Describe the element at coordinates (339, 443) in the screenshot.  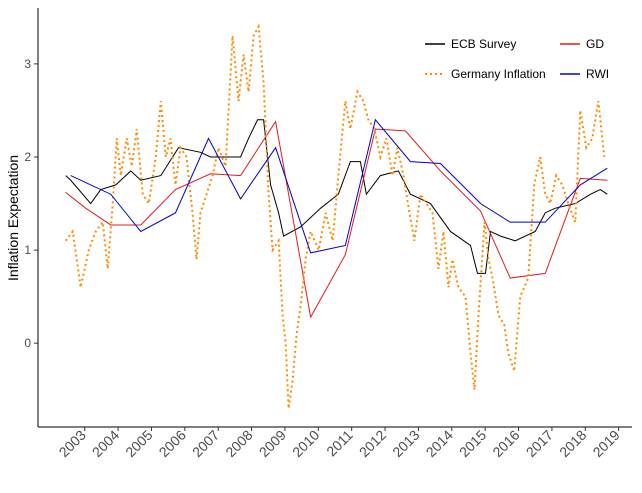
I see `x-tick-label: 2011` at that location.